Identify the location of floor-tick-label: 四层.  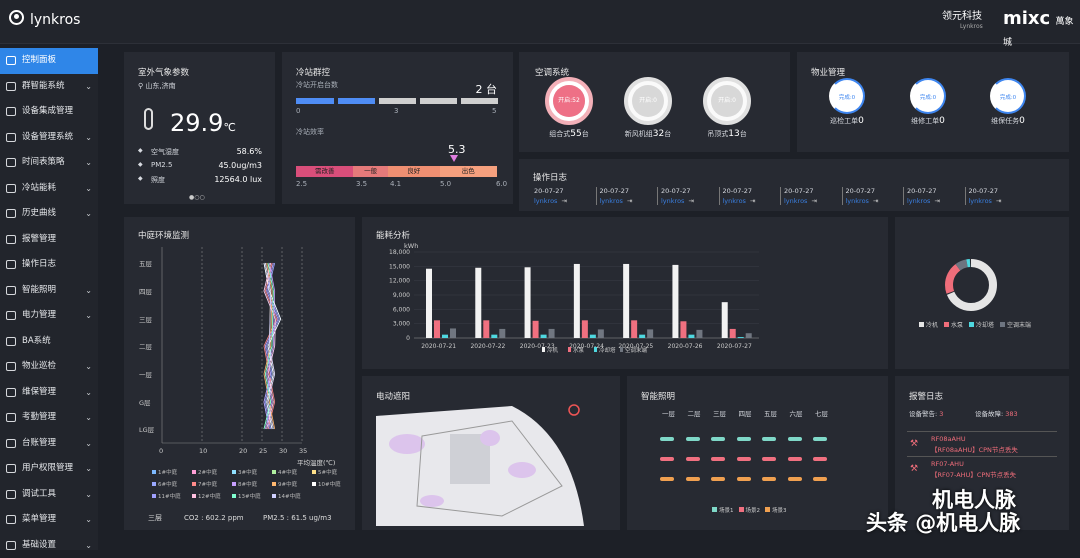
(146, 292).